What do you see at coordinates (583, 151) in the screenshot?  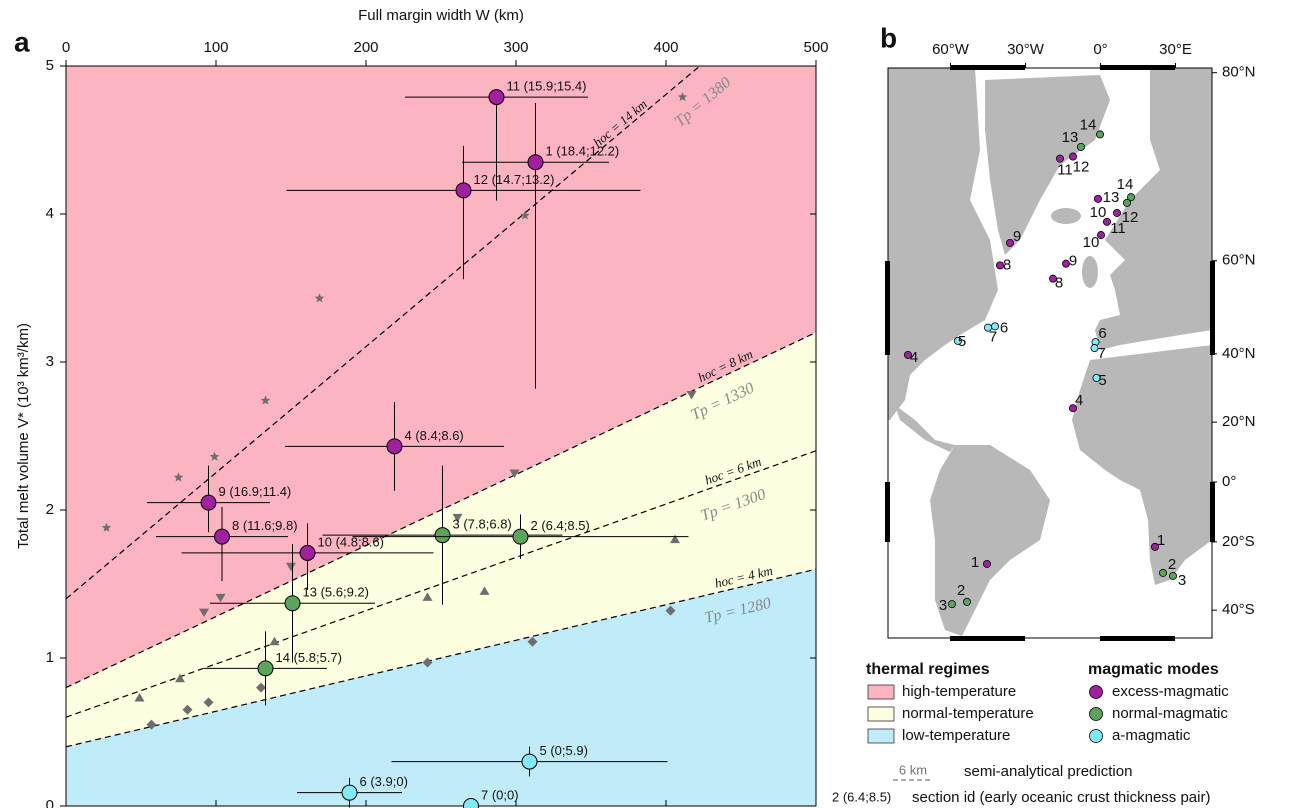 I see `point-label: 1 (18.4;12.2)` at bounding box center [583, 151].